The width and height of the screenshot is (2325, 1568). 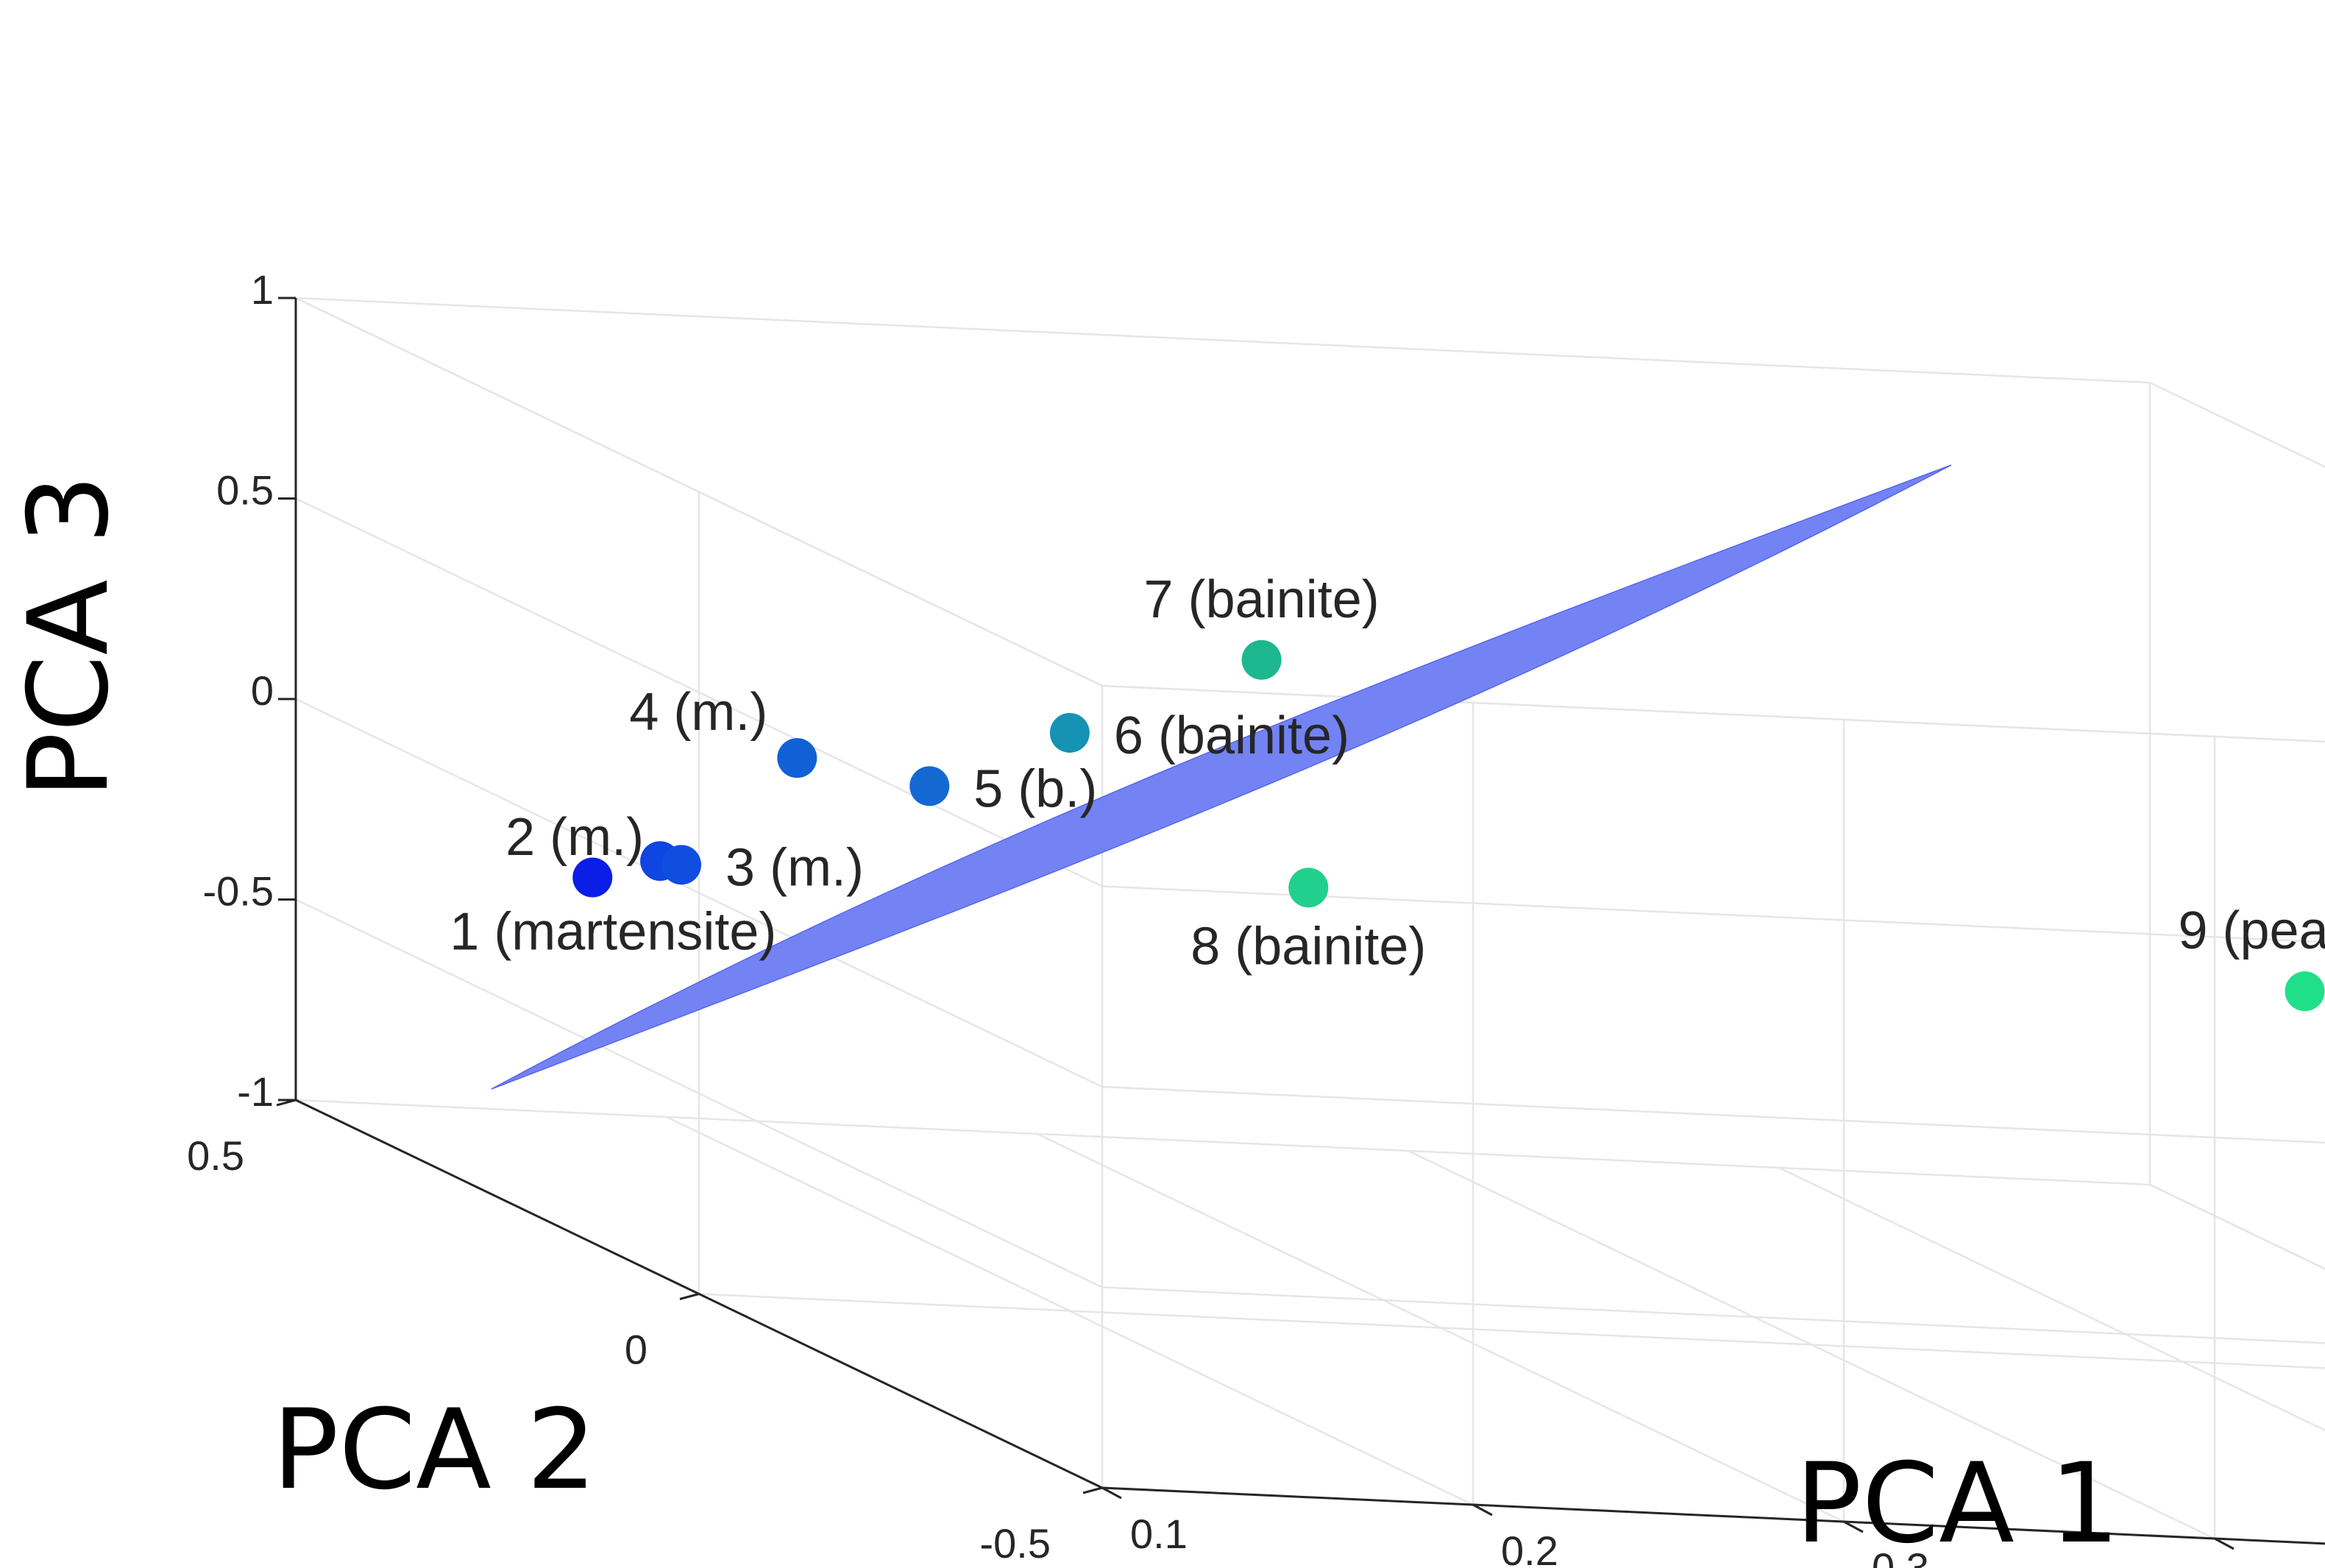 What do you see at coordinates (255, 1091) in the screenshot?
I see `z-tick-label: -1` at bounding box center [255, 1091].